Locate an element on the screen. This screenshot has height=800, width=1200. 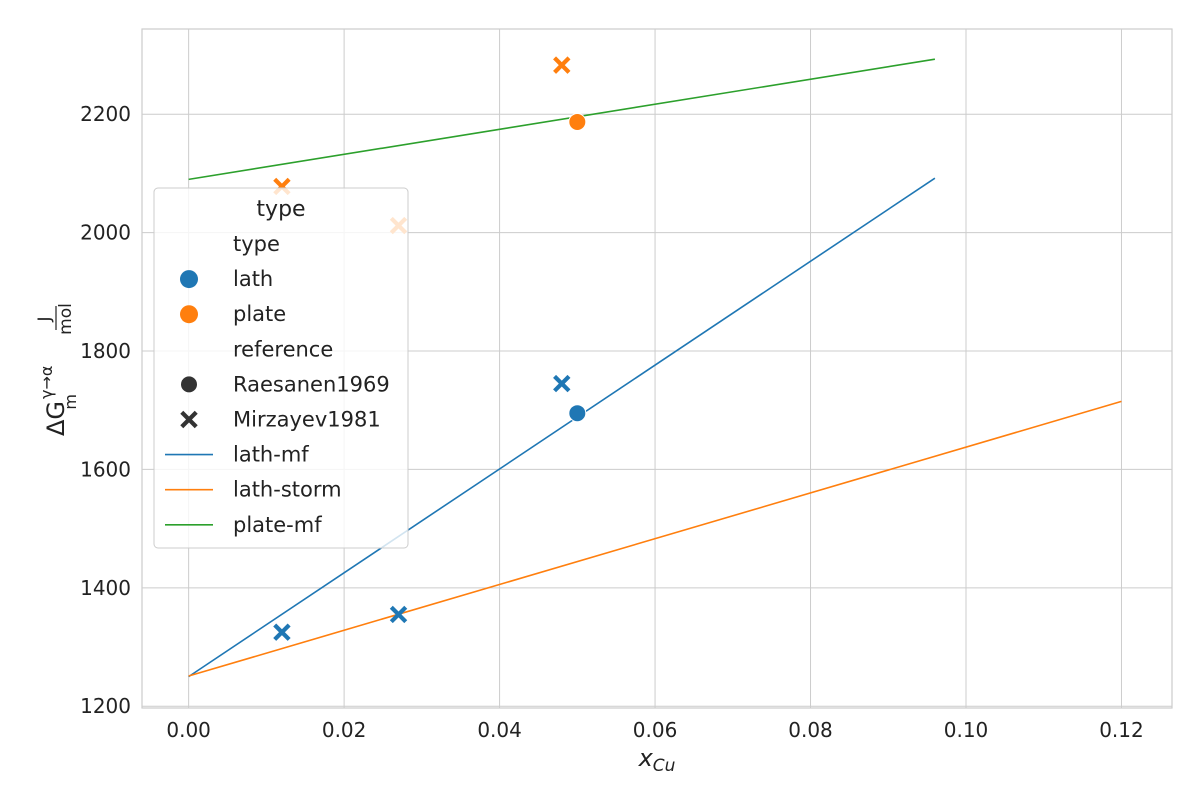
y-axis-ticks: 1200 1400 1600 1800 2000 2200 is located at coordinates (105, 410).